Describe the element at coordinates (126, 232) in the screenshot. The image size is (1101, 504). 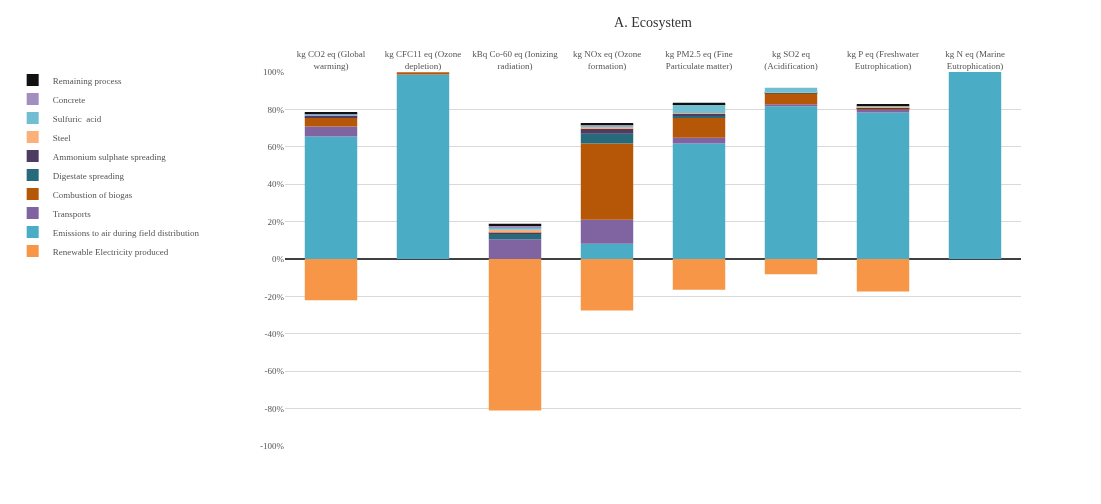
I see `legend-label: Emissions to air during field distribution` at that location.